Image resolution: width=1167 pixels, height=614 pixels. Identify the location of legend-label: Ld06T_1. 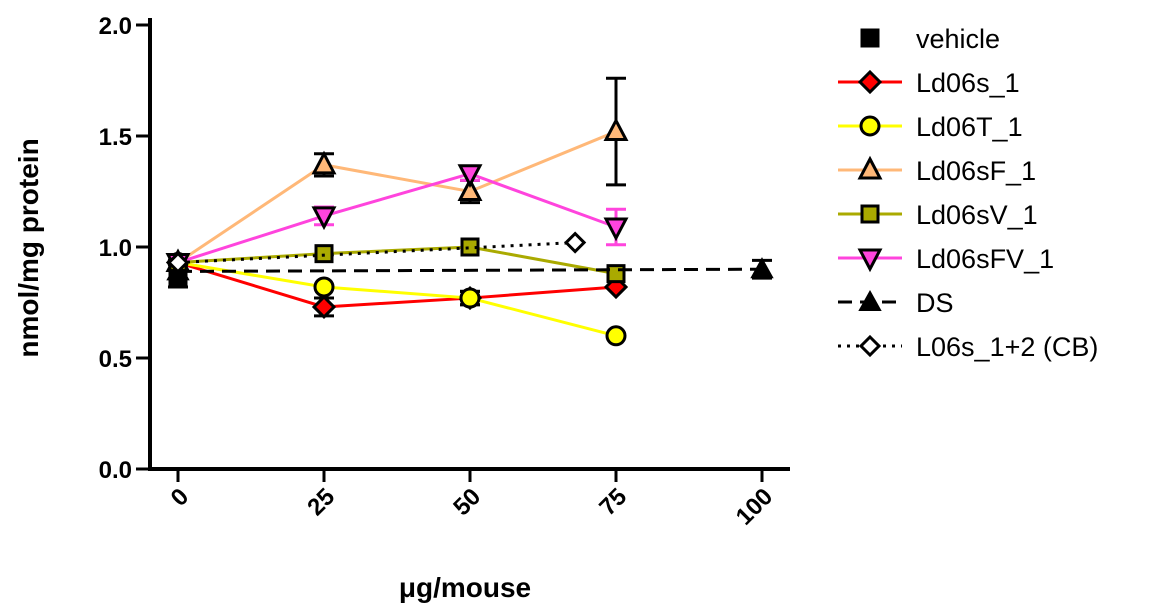
(969, 127).